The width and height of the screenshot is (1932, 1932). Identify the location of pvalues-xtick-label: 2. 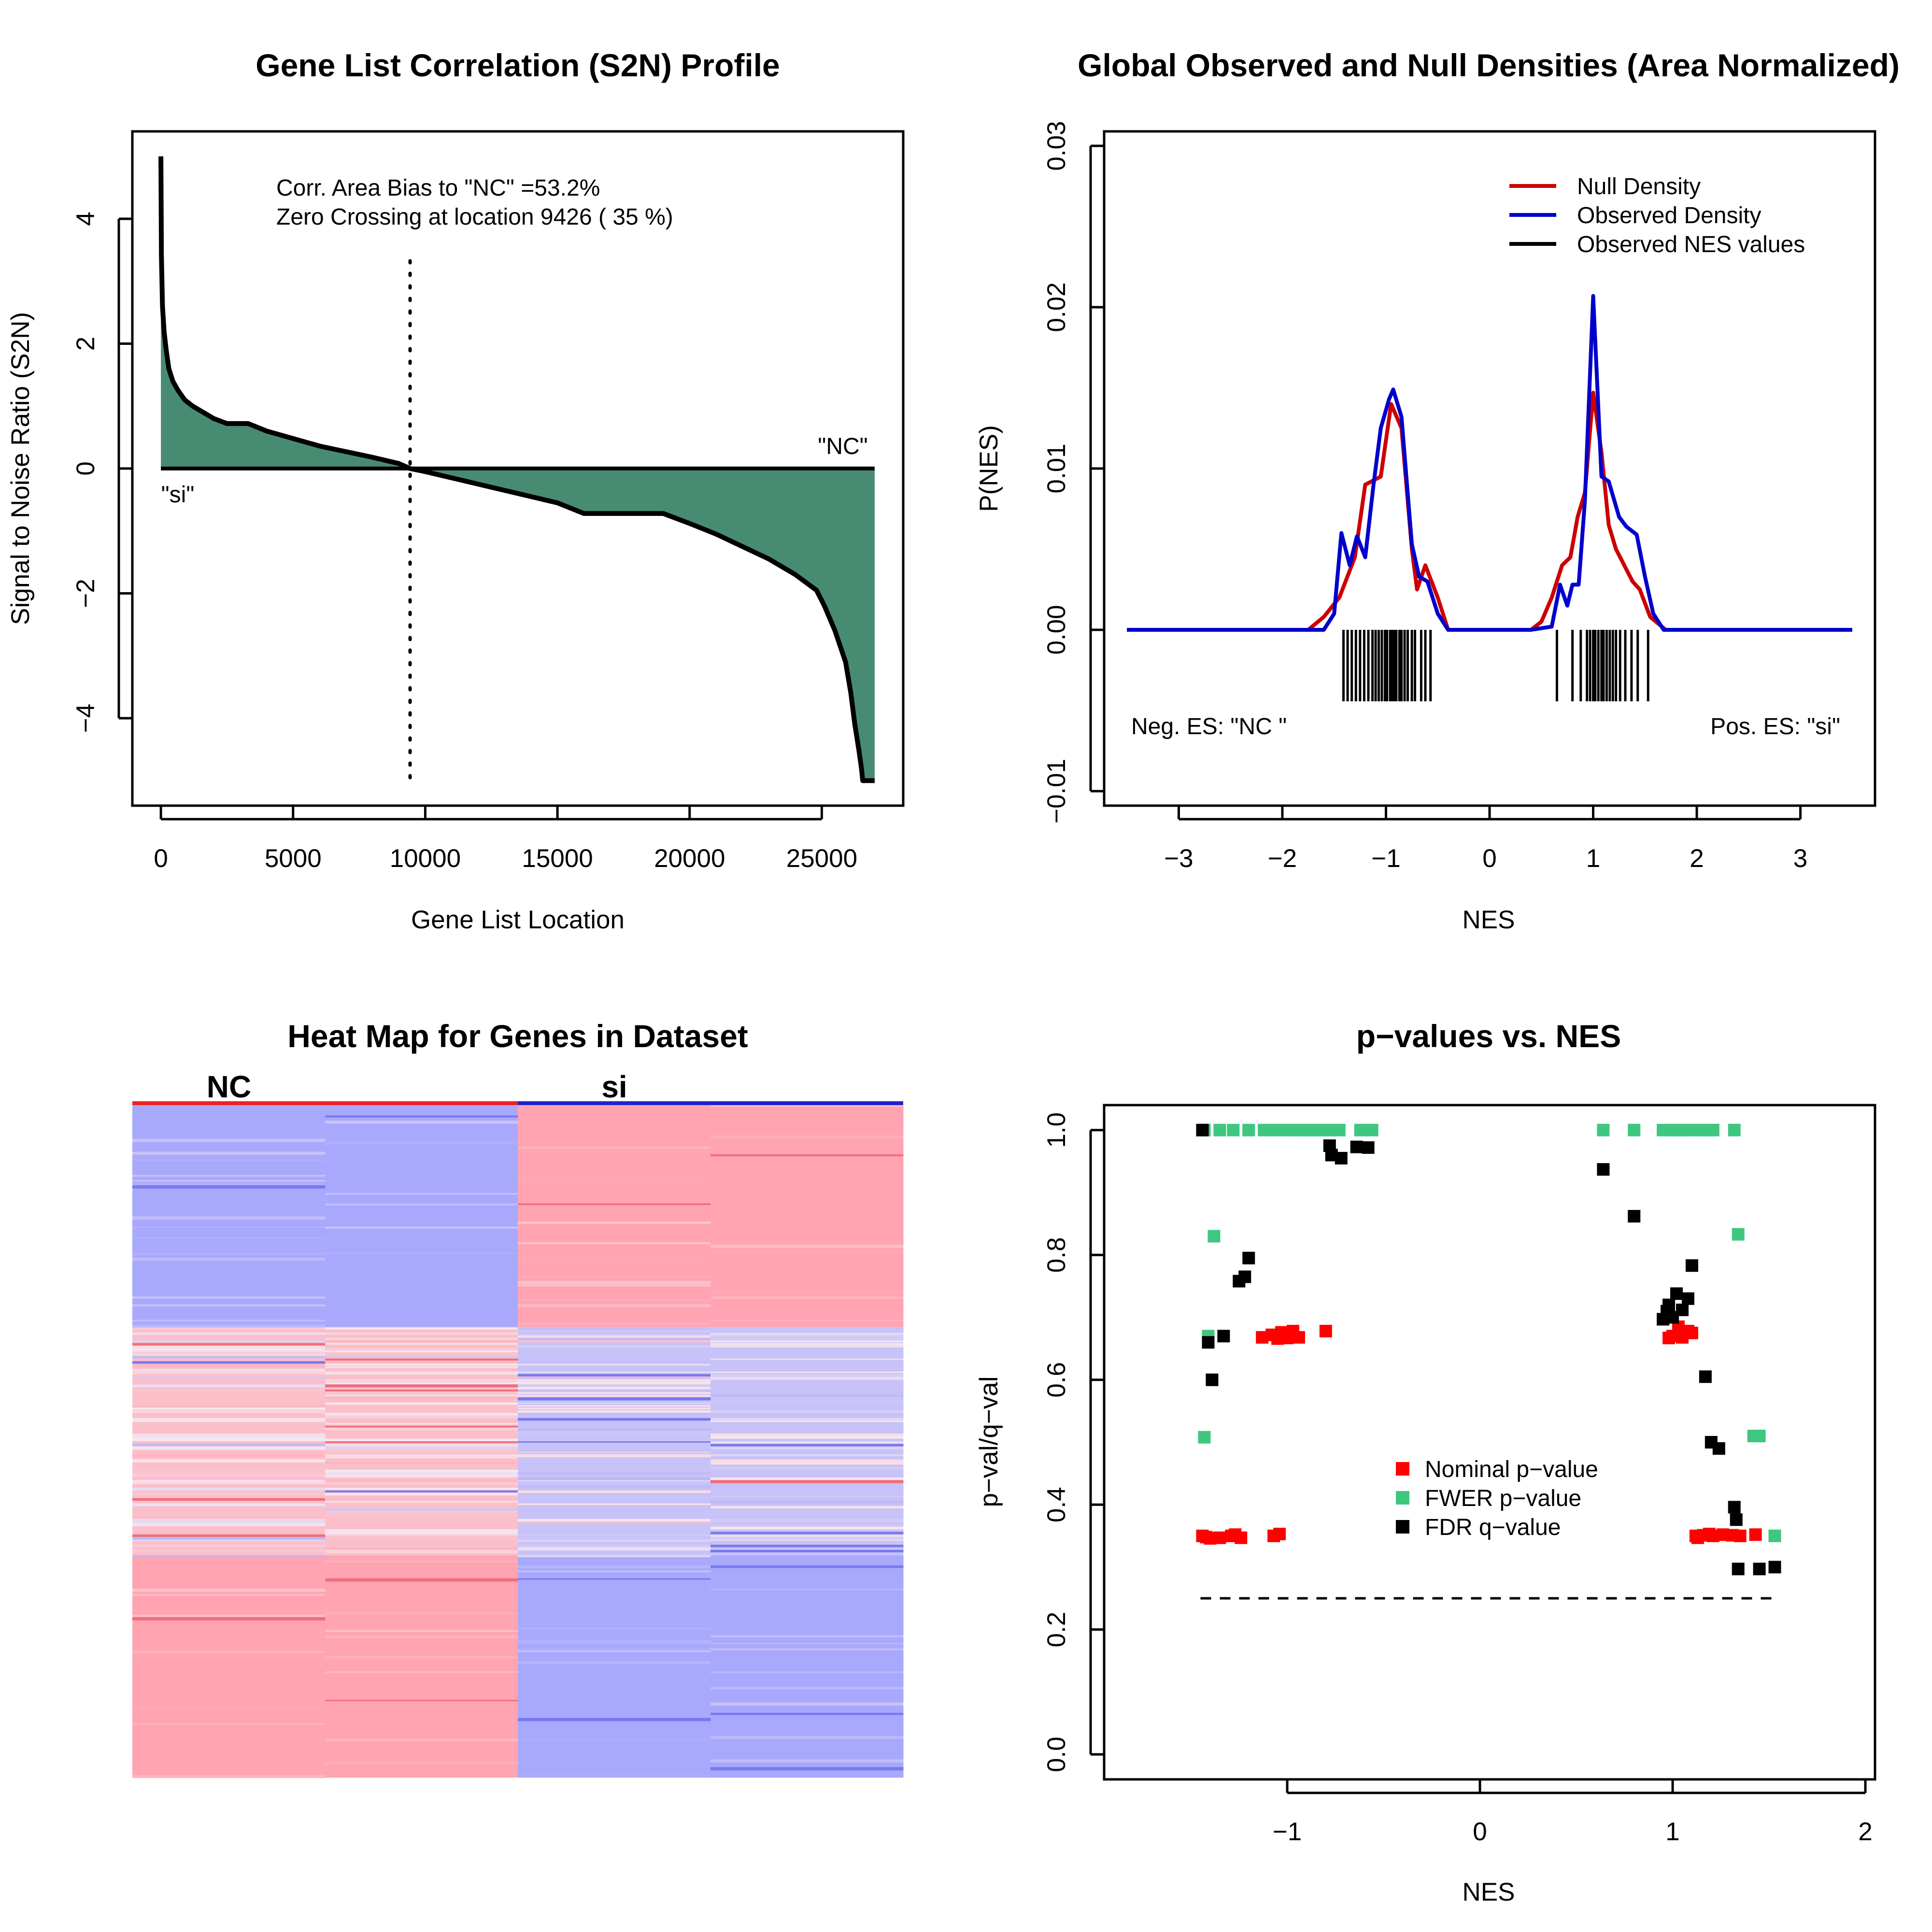
(1865, 1832).